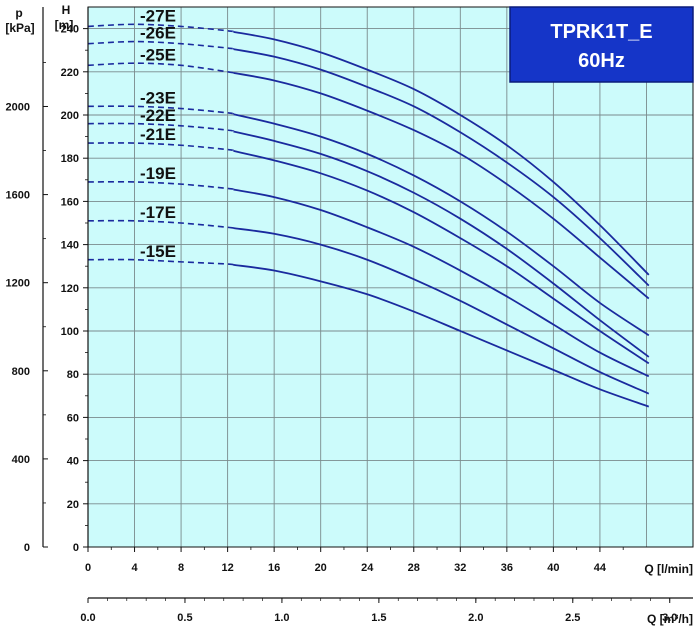  I want to click on chart-subtitle: 60Hz, so click(601, 61).